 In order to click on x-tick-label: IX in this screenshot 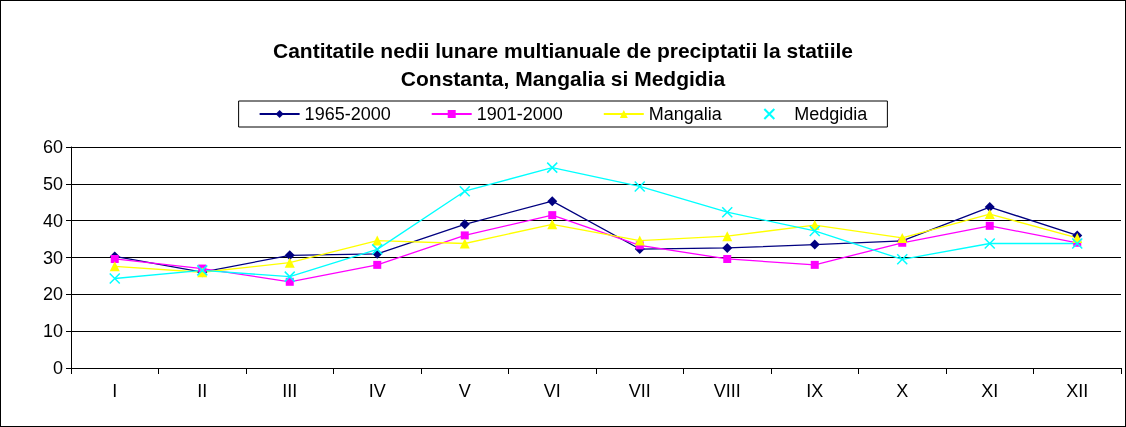, I will do `click(815, 391)`.